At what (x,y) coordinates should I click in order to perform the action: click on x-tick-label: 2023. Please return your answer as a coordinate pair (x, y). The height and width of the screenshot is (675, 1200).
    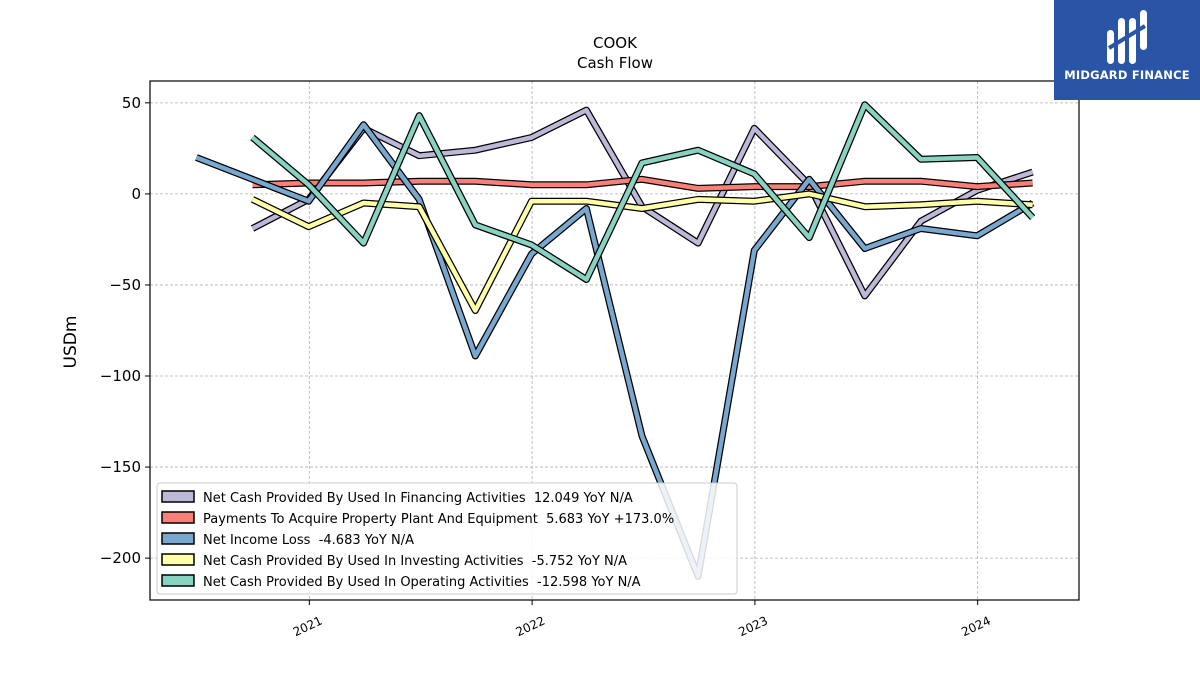
    Looking at the image, I should click on (753, 627).